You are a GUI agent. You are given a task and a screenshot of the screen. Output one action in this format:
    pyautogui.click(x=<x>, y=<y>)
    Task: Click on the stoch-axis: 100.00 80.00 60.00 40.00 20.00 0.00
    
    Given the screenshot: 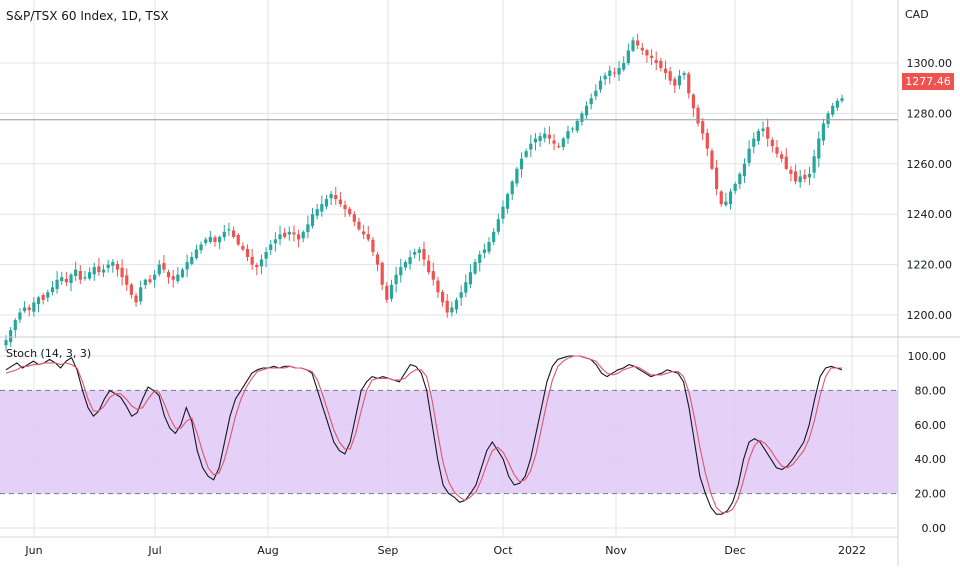 What is the action you would take?
    pyautogui.click(x=927, y=442)
    